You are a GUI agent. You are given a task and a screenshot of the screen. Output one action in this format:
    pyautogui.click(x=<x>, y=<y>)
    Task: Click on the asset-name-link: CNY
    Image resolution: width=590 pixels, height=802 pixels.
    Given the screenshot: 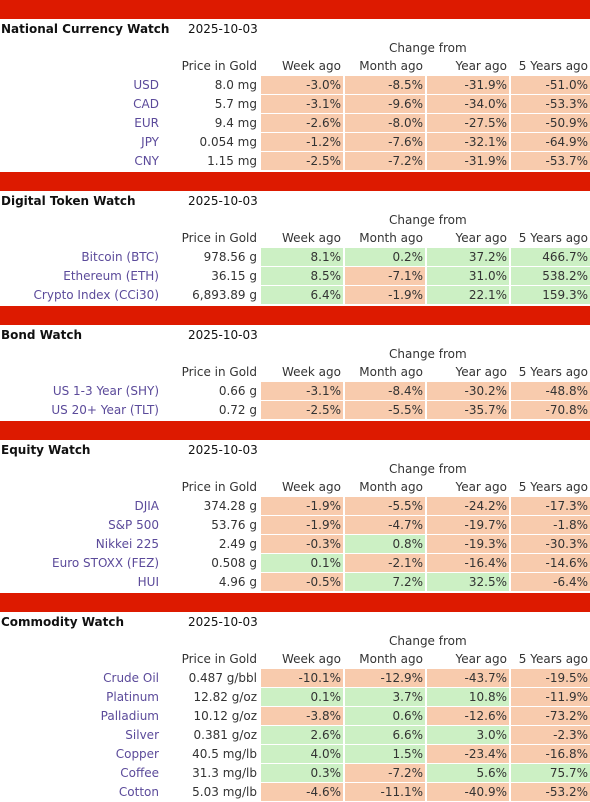 What is the action you would take?
    pyautogui.click(x=146, y=161)
    